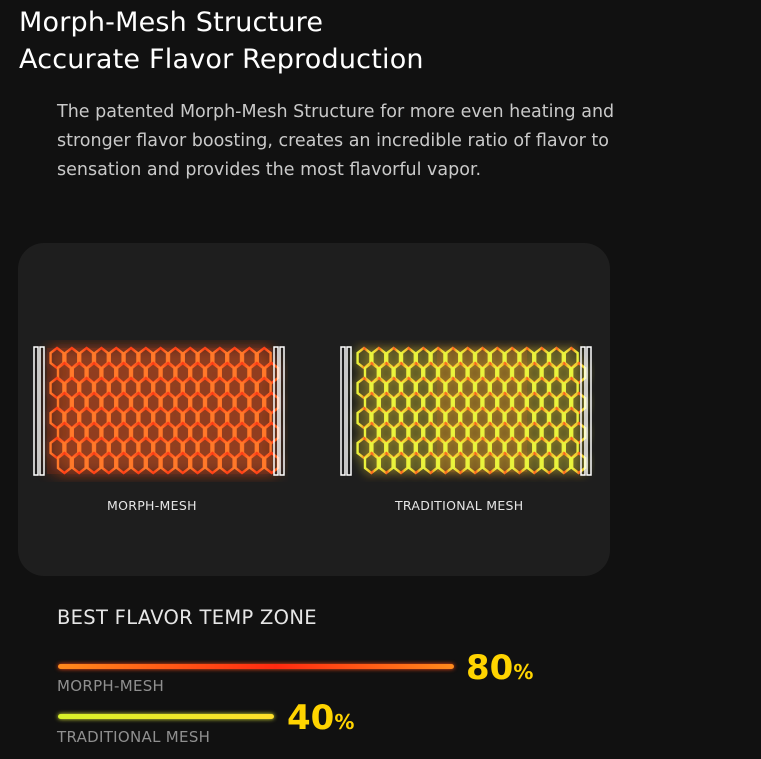 The width and height of the screenshot is (761, 759). Describe the element at coordinates (187, 617) in the screenshot. I see `temp-zone-title: BEST FLAVOR TEMP ZONE` at that location.